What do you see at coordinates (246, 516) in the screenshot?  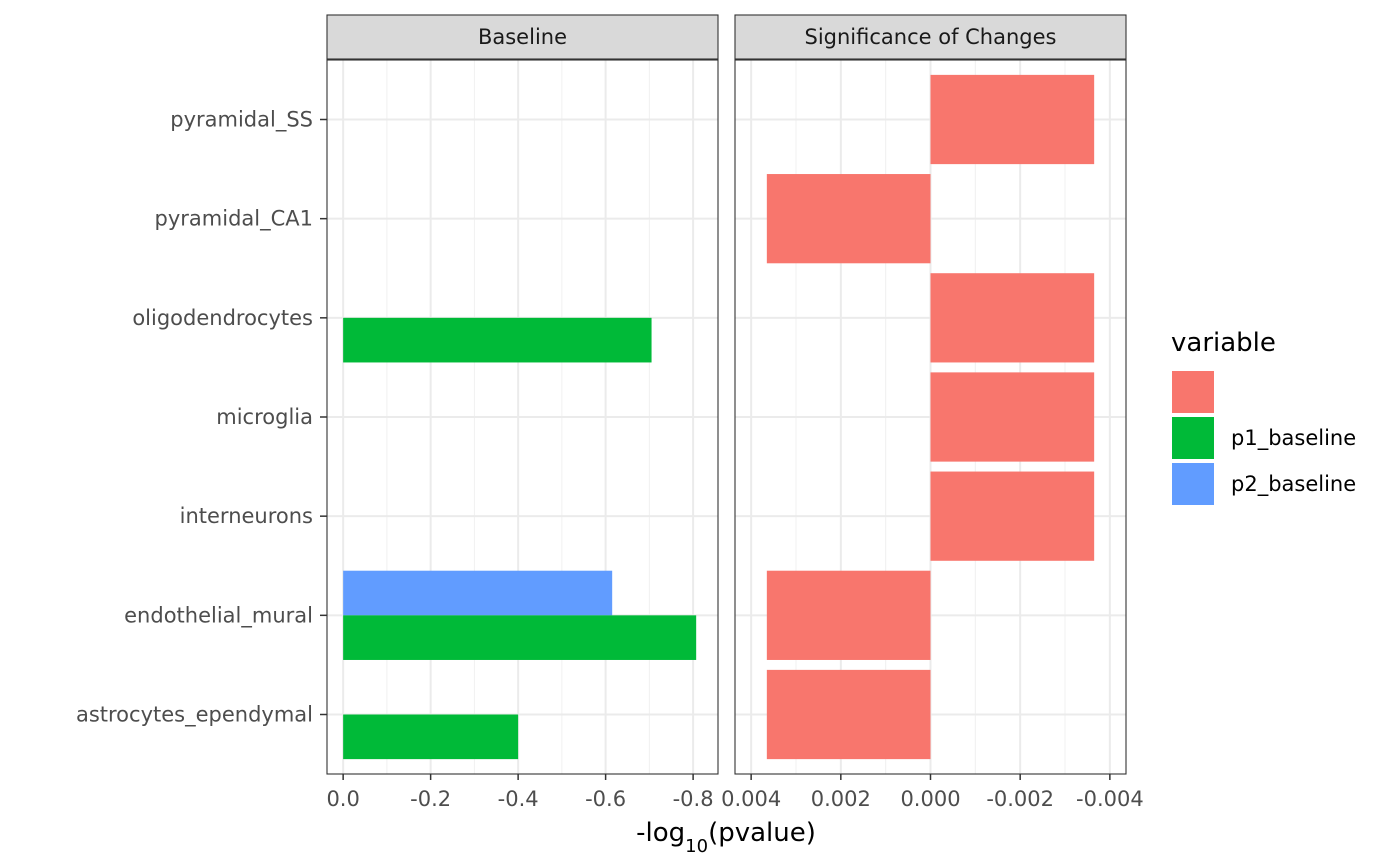 I see `y-tick-label: interneurons` at bounding box center [246, 516].